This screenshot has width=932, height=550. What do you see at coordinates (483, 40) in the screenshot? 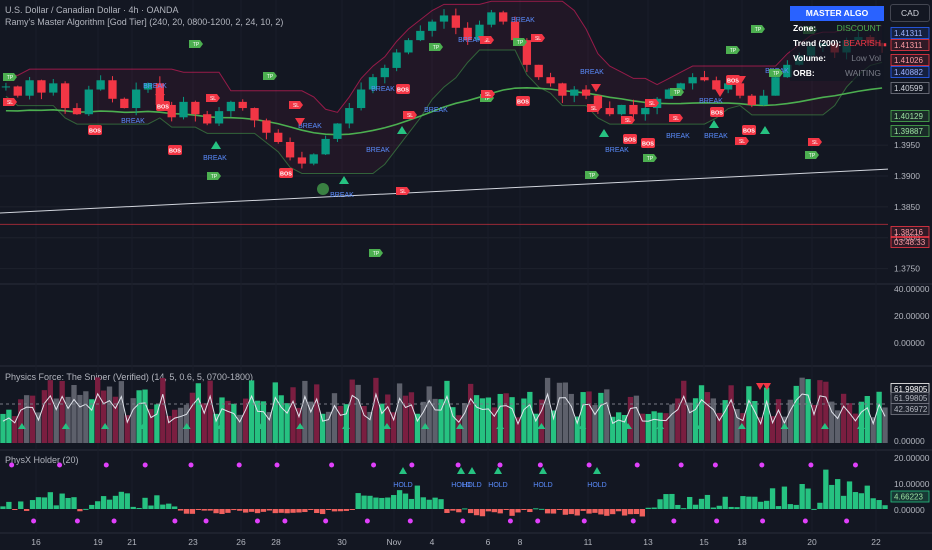
I see `sell-triangle` at bounding box center [483, 40].